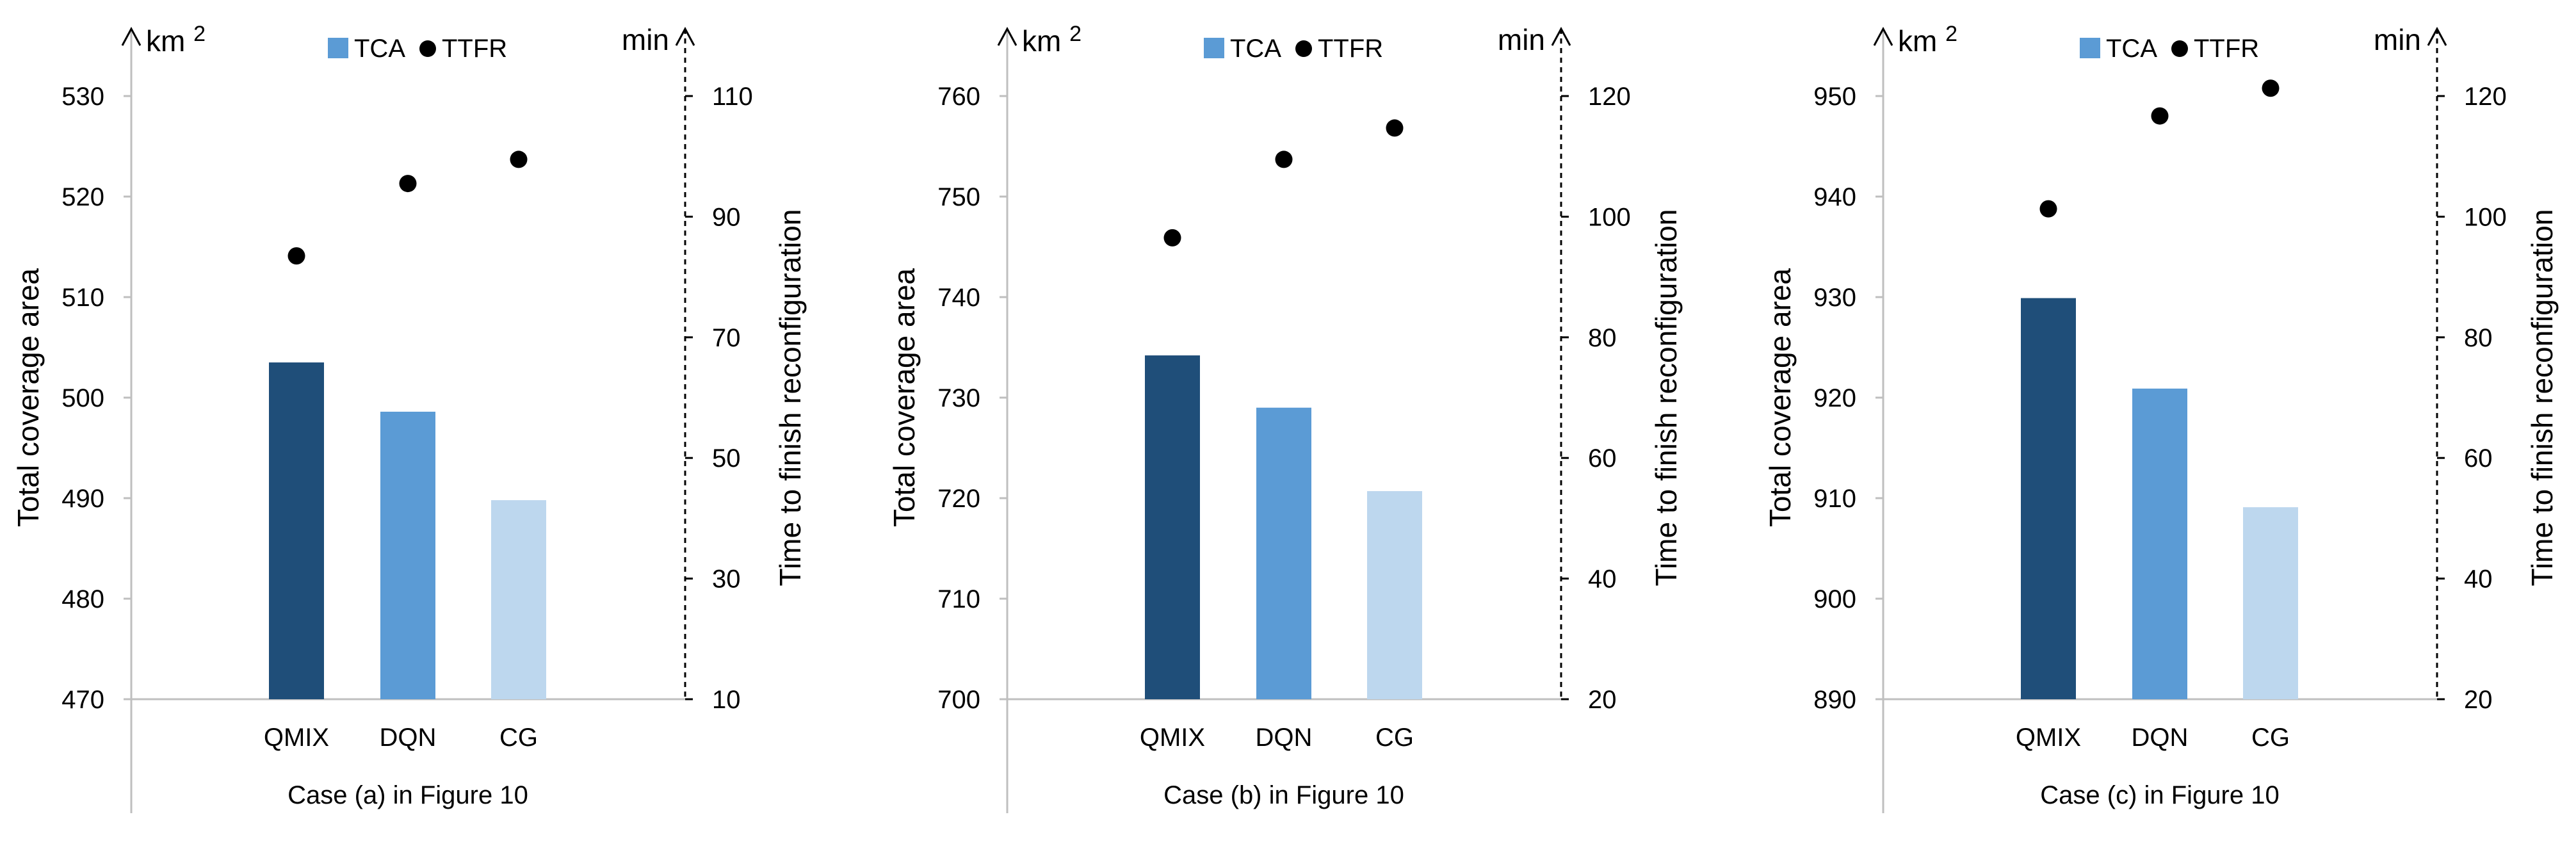 The width and height of the screenshot is (2576, 842). What do you see at coordinates (408, 795) in the screenshot?
I see `chart-caption: Case (a) in Figure 10` at bounding box center [408, 795].